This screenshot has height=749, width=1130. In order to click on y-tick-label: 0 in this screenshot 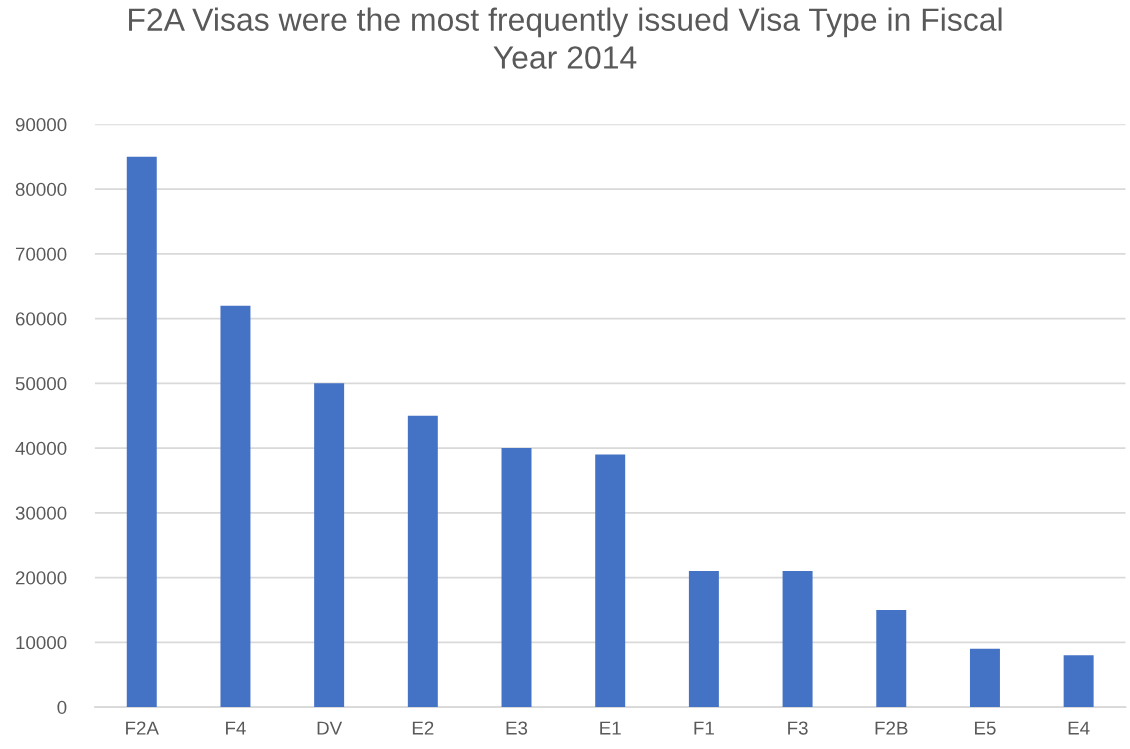, I will do `click(62, 707)`.